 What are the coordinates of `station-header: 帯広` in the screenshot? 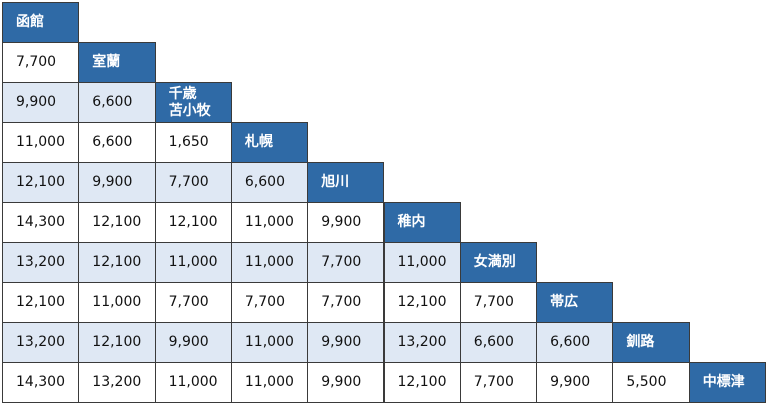 It's located at (575, 302).